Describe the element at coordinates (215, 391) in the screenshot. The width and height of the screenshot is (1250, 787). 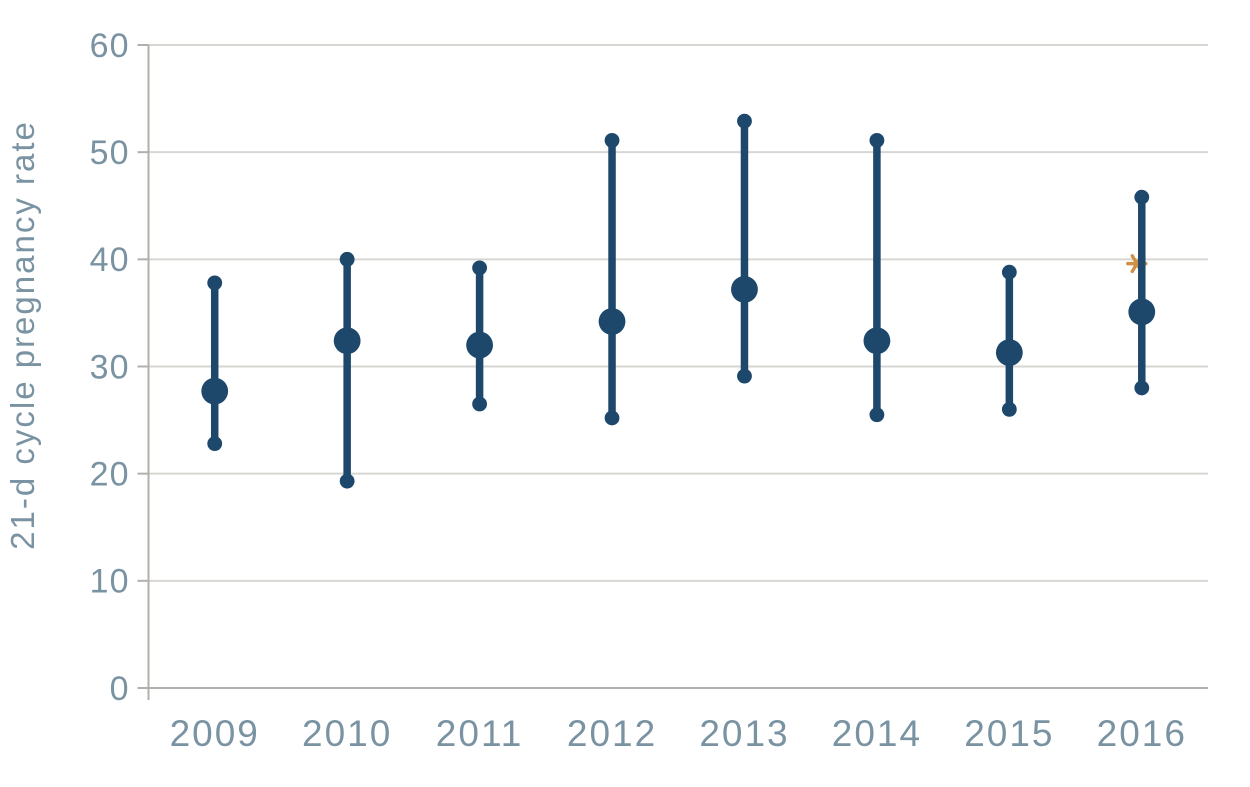
I see `estimate-dot-2009` at that location.